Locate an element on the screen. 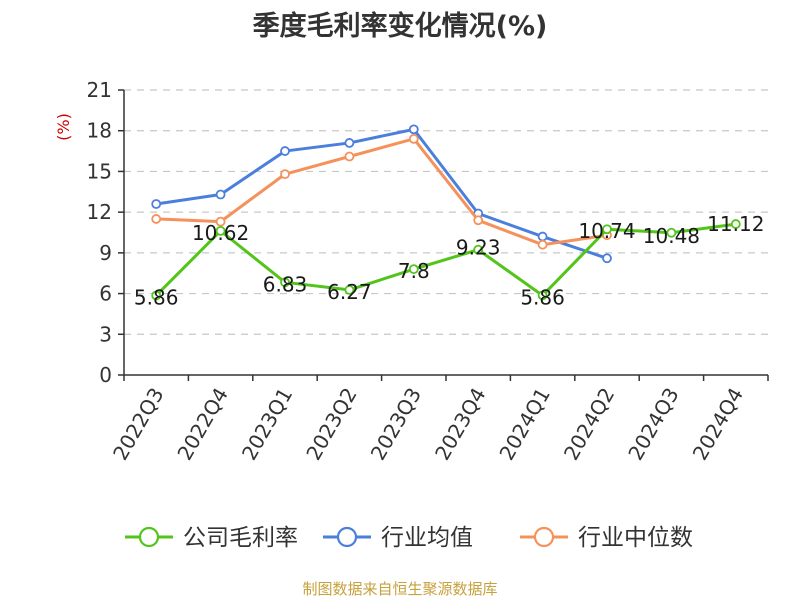 The image size is (800, 600). legend-label: 行业均值 is located at coordinates (427, 538).